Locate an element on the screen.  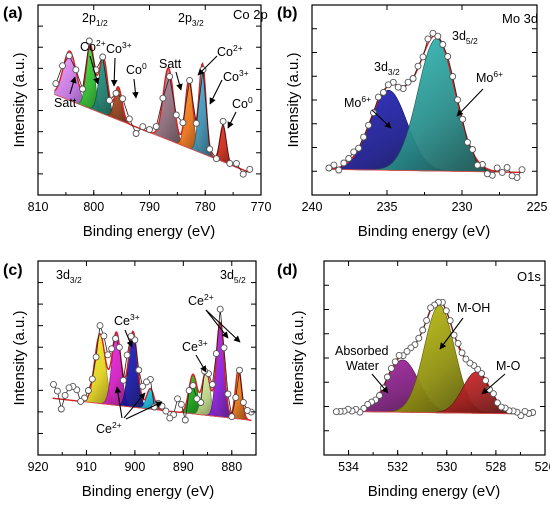
background-line is located at coordinates (434, 412).